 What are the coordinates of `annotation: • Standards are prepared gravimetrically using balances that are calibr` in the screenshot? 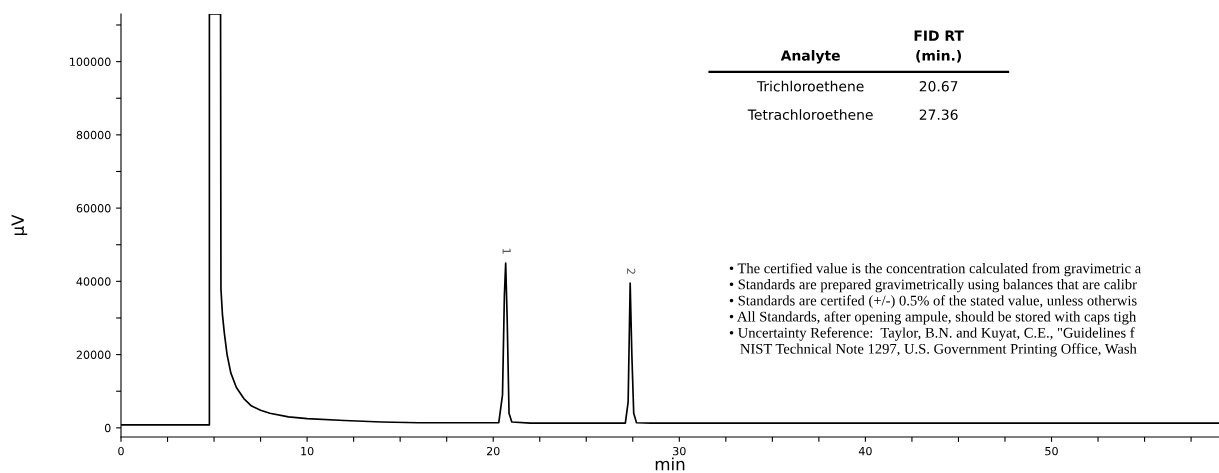 It's located at (933, 286).